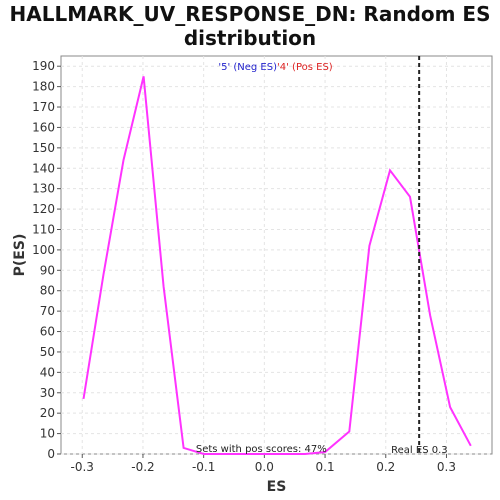 This screenshot has height=500, width=500. I want to click on y-tick-label: 140, so click(43, 168).